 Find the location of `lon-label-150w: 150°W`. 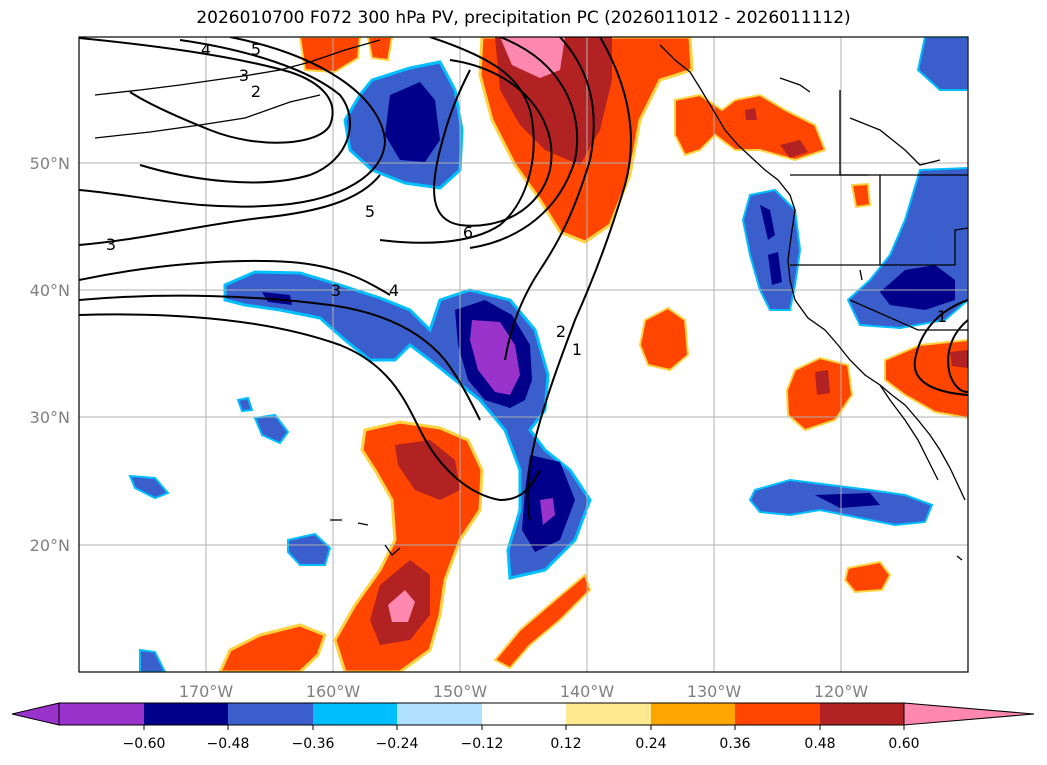

lon-label-150w: 150°W is located at coordinates (460, 691).